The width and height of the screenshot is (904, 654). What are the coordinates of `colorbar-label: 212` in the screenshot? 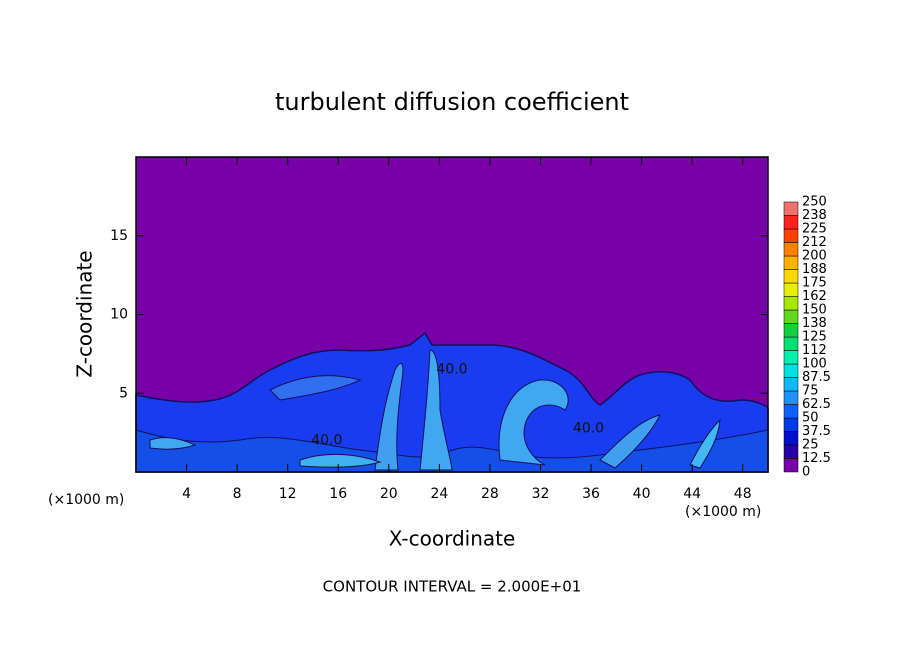 It's located at (814, 242).